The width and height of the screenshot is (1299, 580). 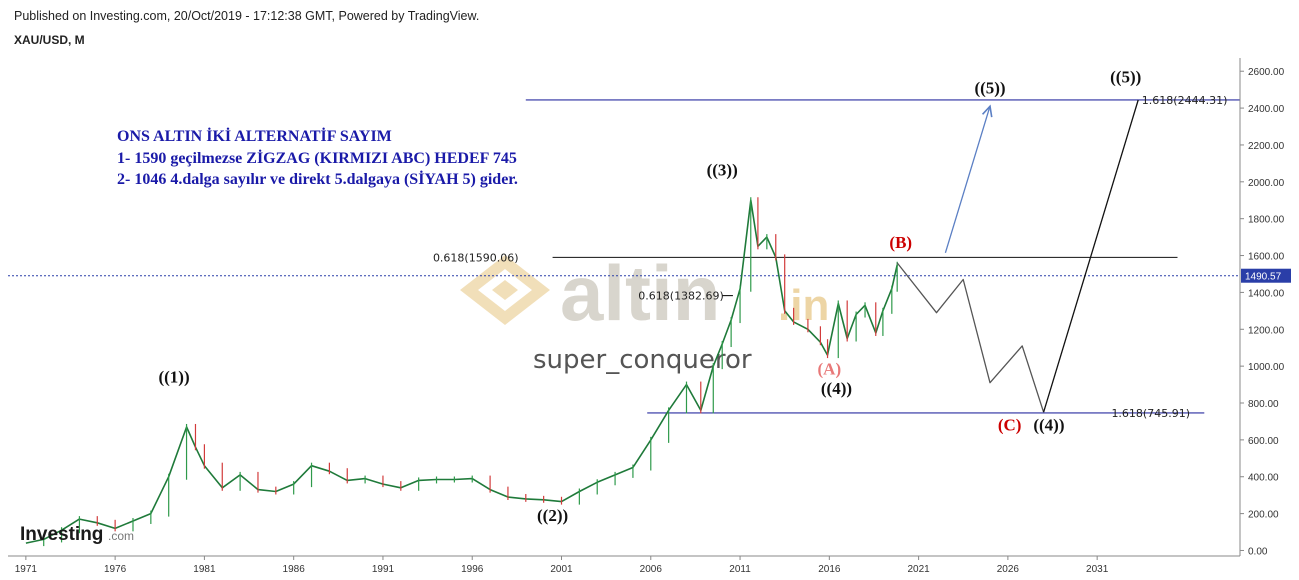 What do you see at coordinates (803, 305) in the screenshot?
I see `watermark-brand-suffix: .in` at bounding box center [803, 305].